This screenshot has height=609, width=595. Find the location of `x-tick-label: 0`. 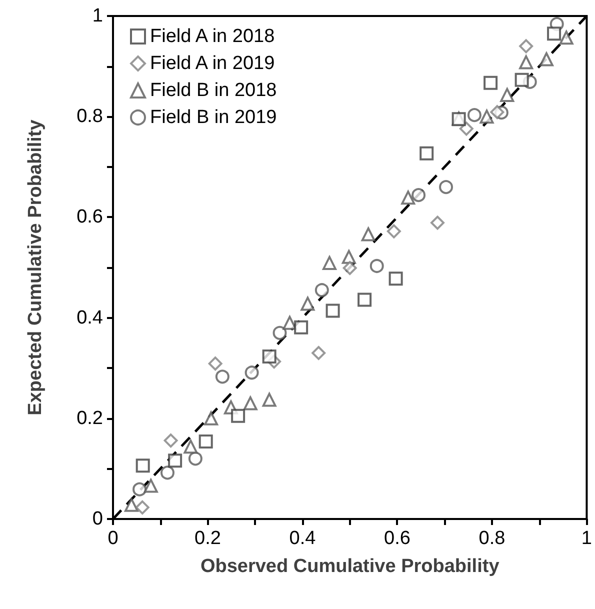

x-tick-label: 0 is located at coordinates (113, 538).